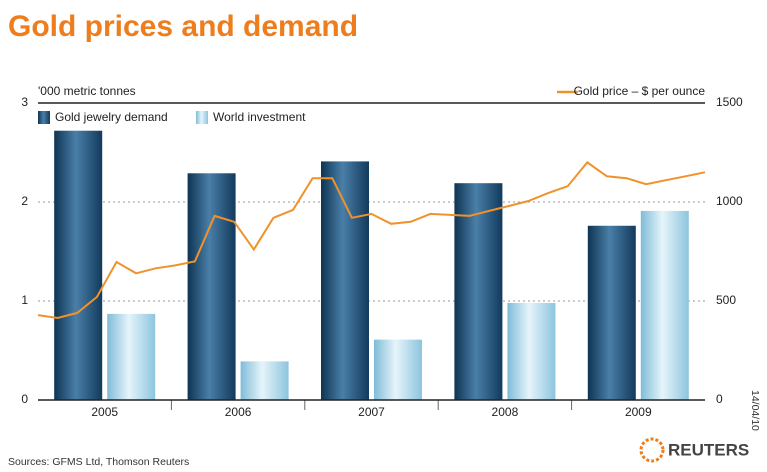  What do you see at coordinates (729, 201) in the screenshot?
I see `y2-tick-label: 1000` at bounding box center [729, 201].